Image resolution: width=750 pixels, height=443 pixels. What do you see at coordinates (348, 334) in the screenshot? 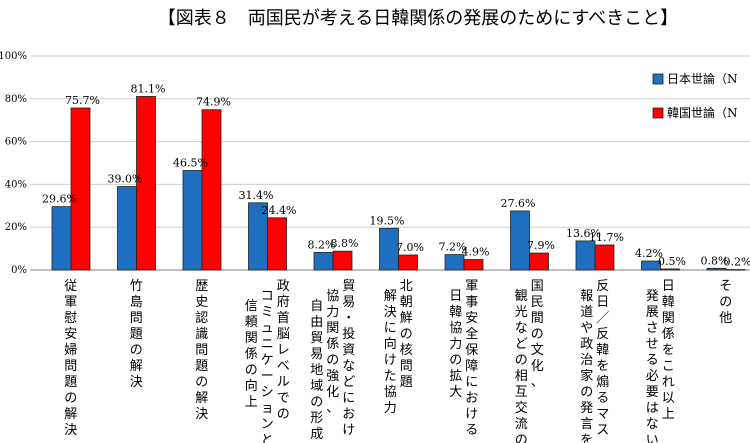
I see `category-char: 投` at bounding box center [348, 334].